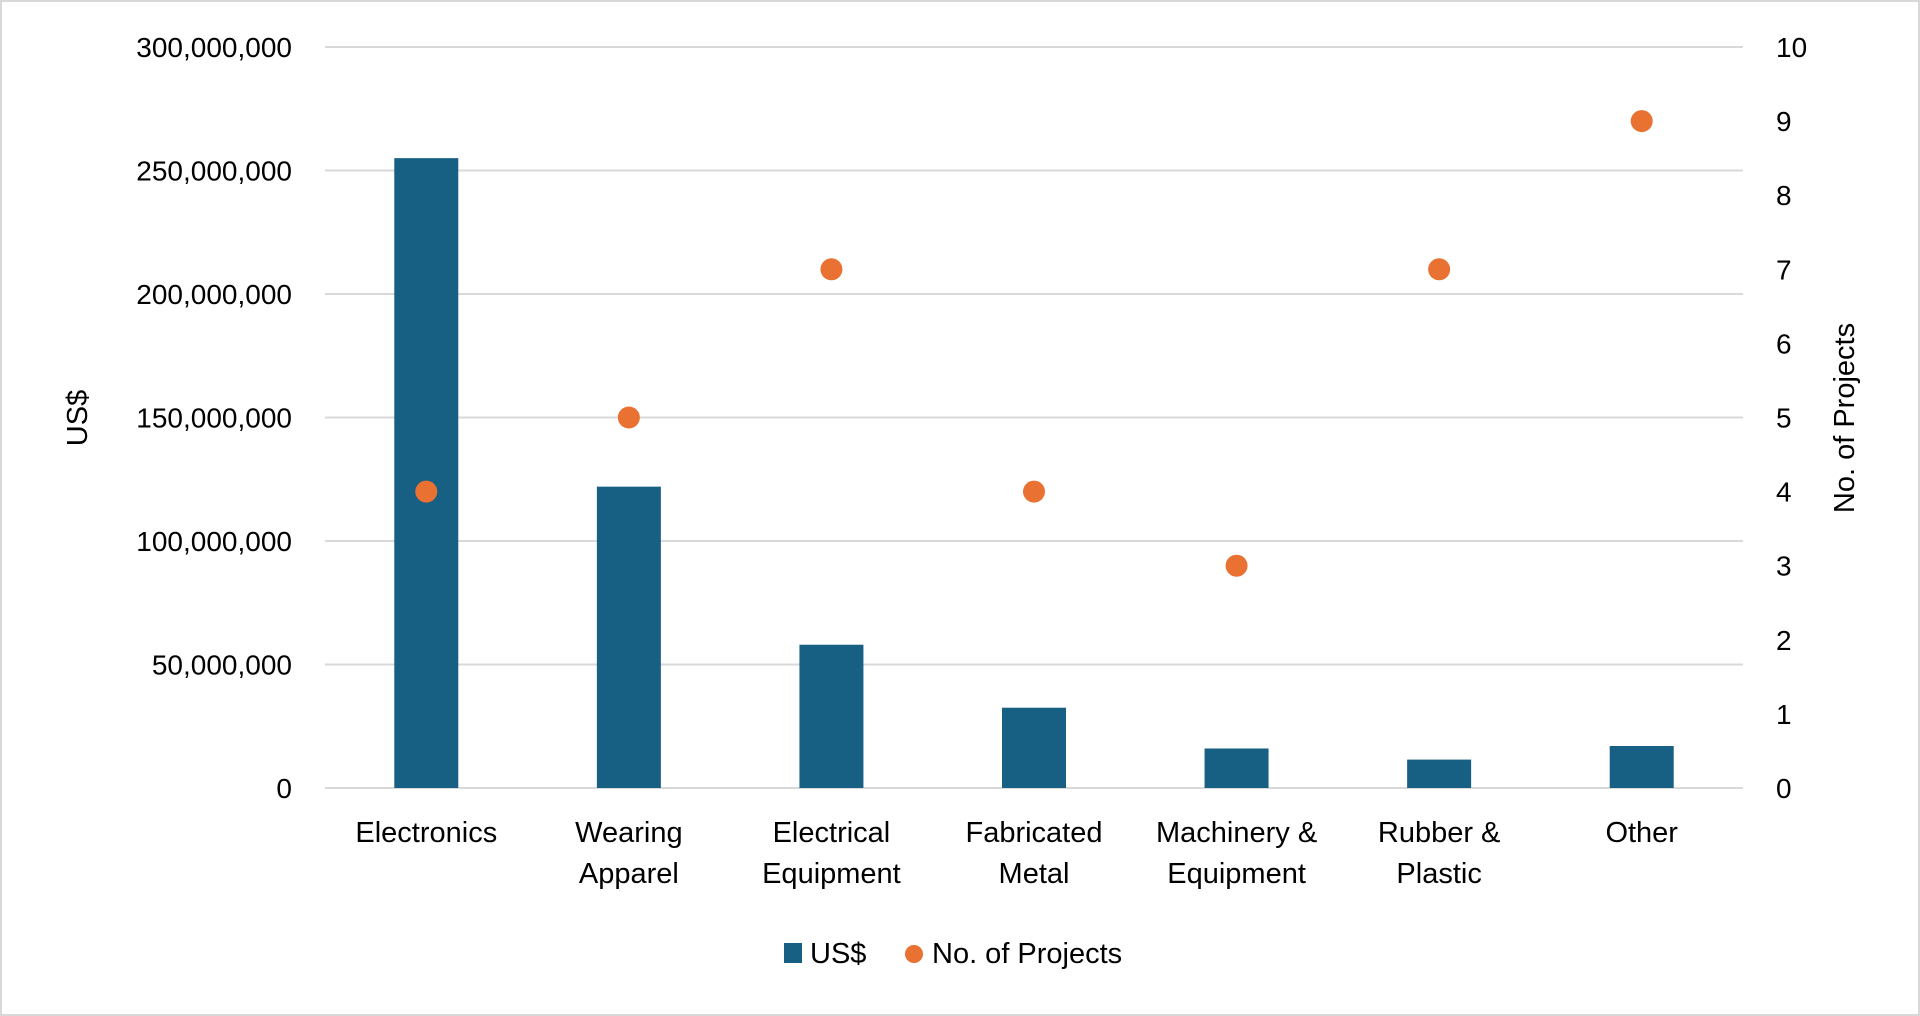 The height and width of the screenshot is (1016, 1920). Describe the element at coordinates (1236, 853) in the screenshot. I see `category-label: Machinery & Equipment` at that location.